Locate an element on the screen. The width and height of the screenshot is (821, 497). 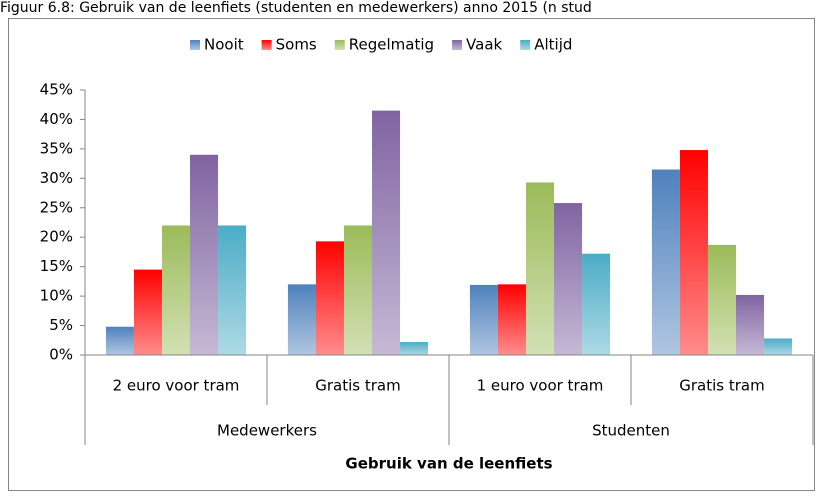
x-axis-title: Gebruik van de leenfiets is located at coordinates (448, 464).